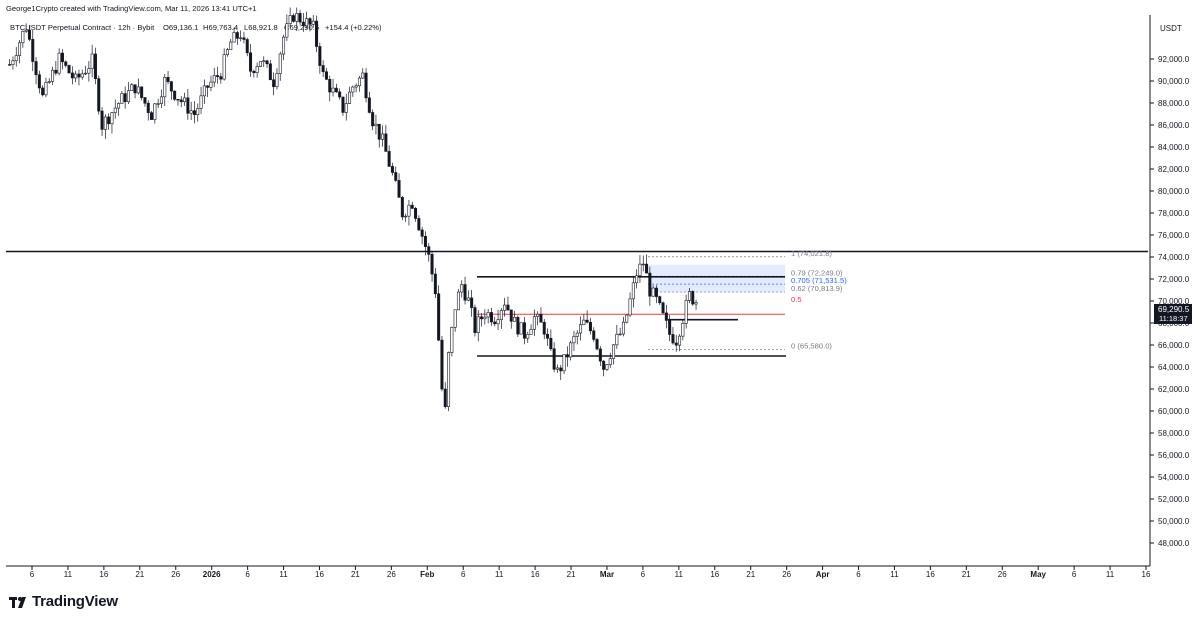 The width and height of the screenshot is (1200, 622). I want to click on price-tick-label: 78,000.0, so click(1174, 213).